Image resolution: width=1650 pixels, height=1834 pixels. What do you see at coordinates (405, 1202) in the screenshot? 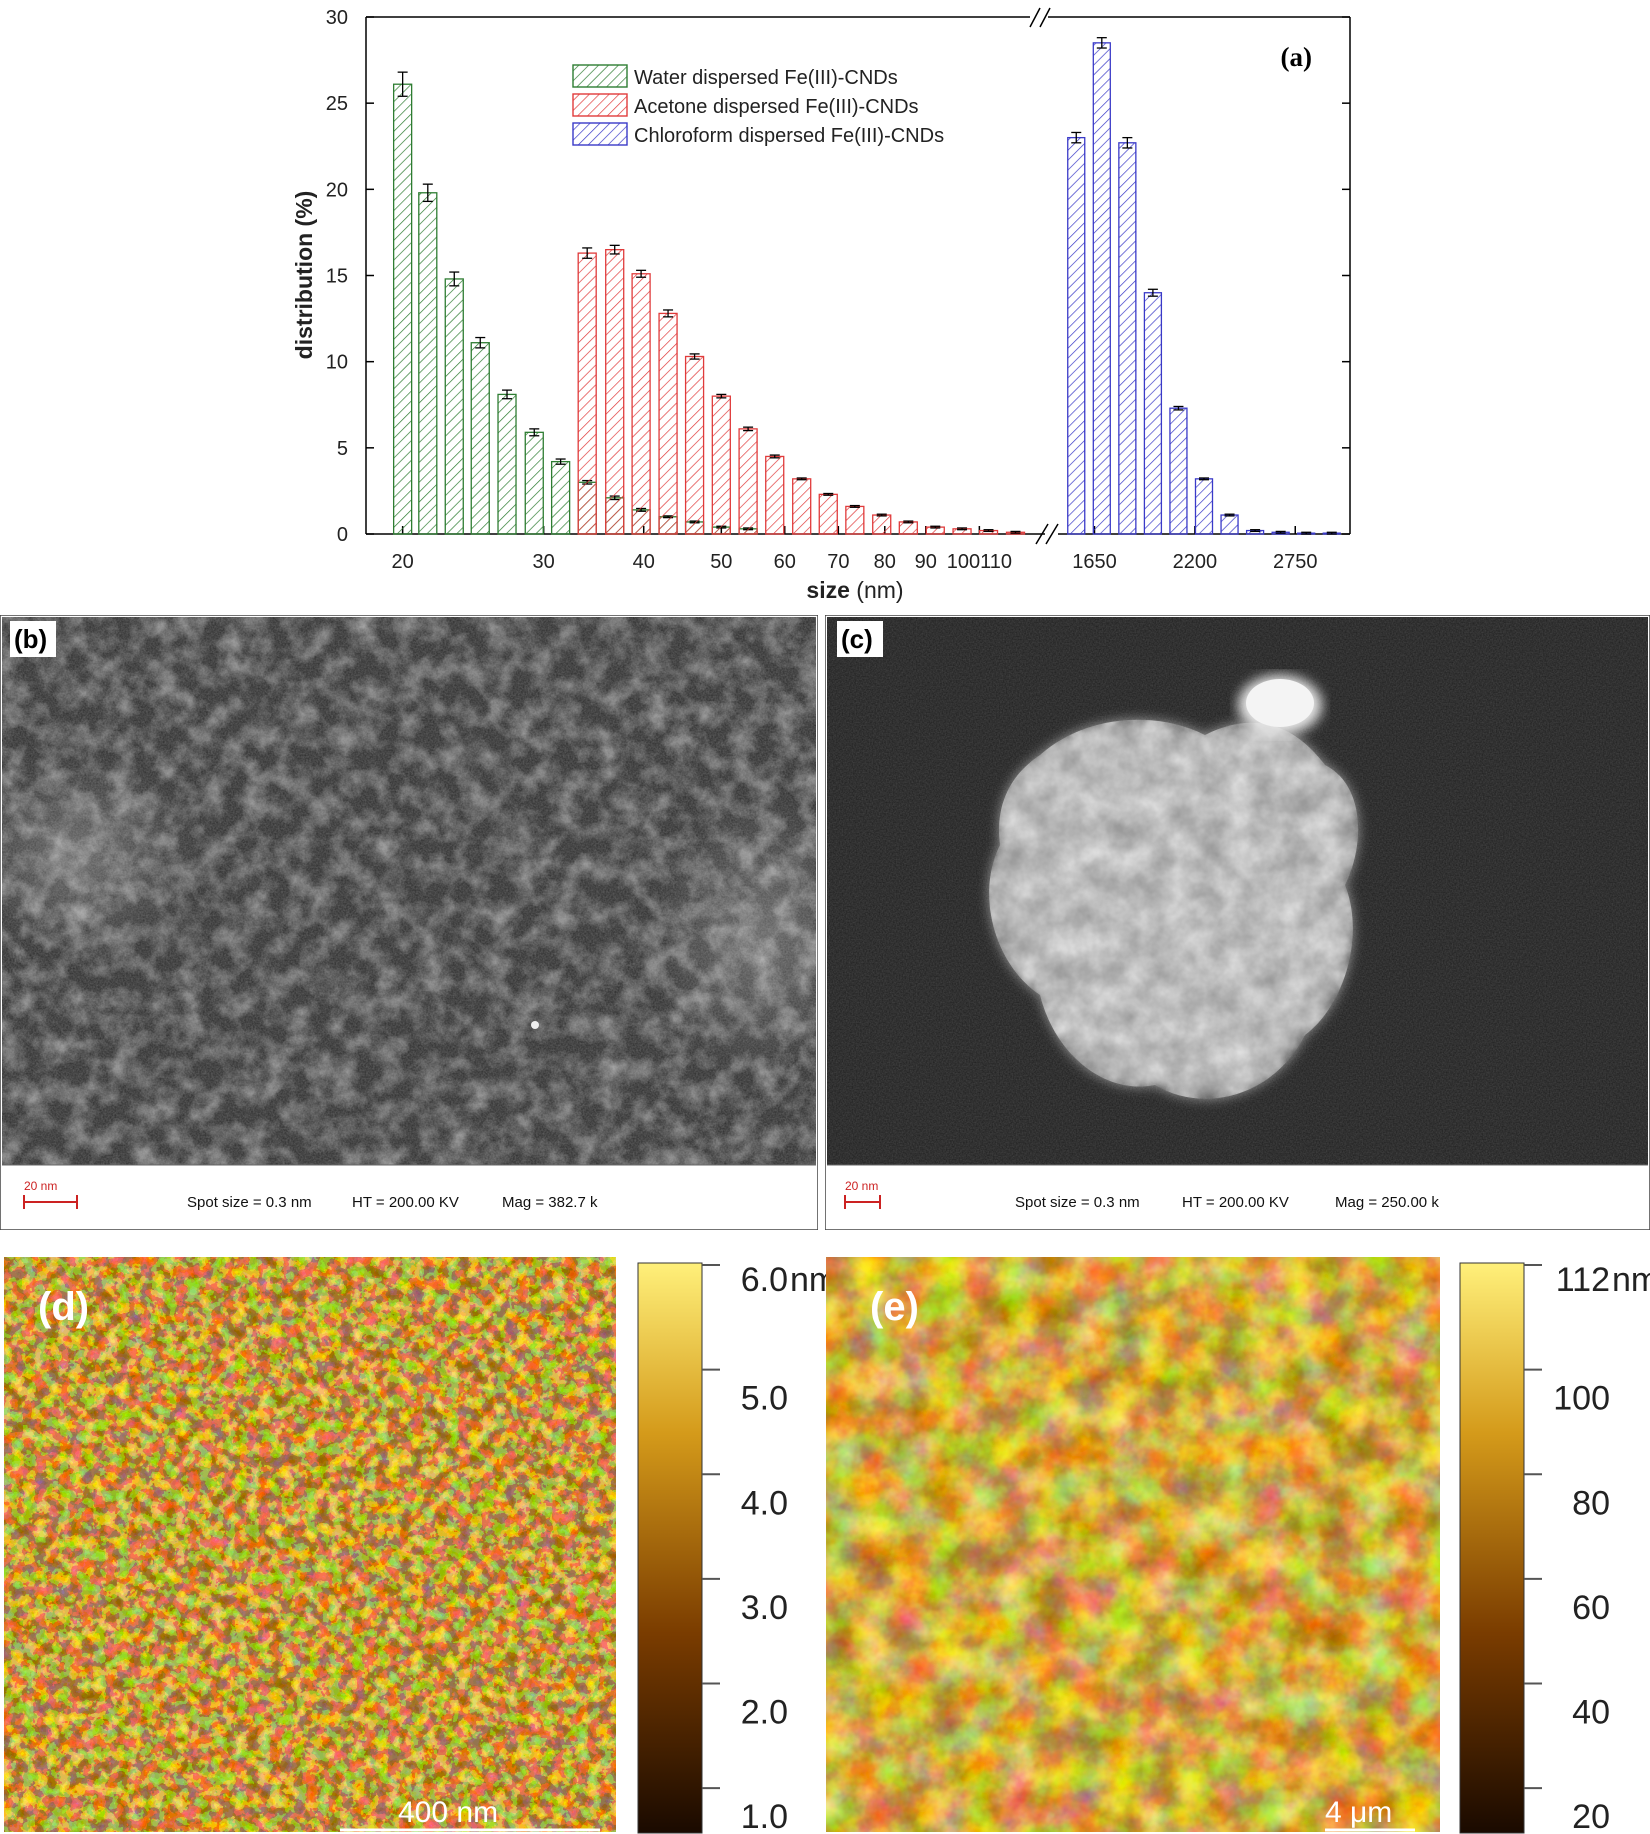
I see `ht-b: HT = 200.00 KV` at bounding box center [405, 1202].